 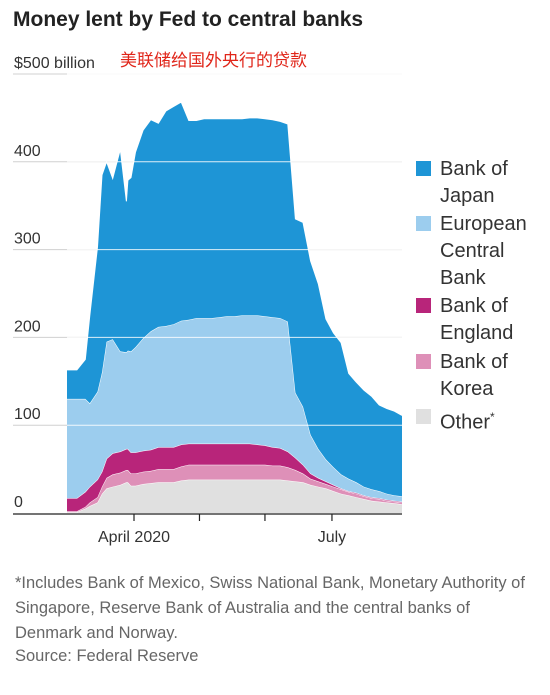 What do you see at coordinates (27, 414) in the screenshot?
I see `y-tick-label: 100` at bounding box center [27, 414].